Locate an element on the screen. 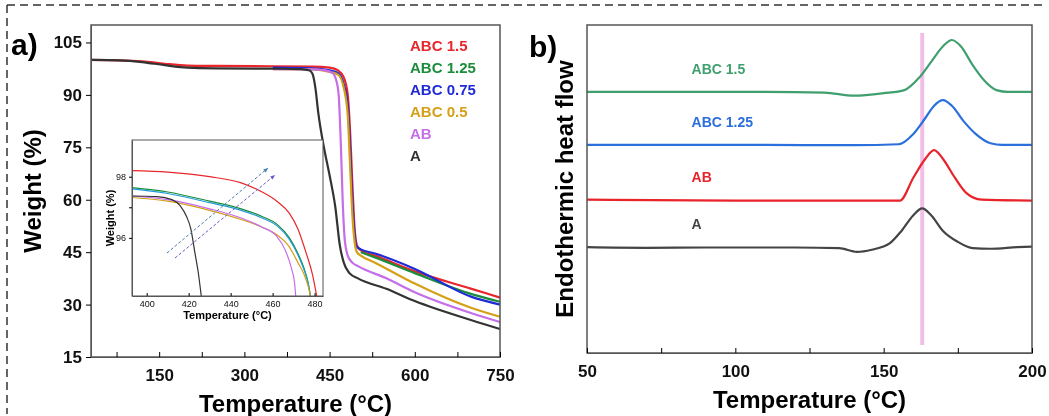 The width and height of the screenshot is (1049, 416). y-tick-label: 75 is located at coordinates (72, 148).